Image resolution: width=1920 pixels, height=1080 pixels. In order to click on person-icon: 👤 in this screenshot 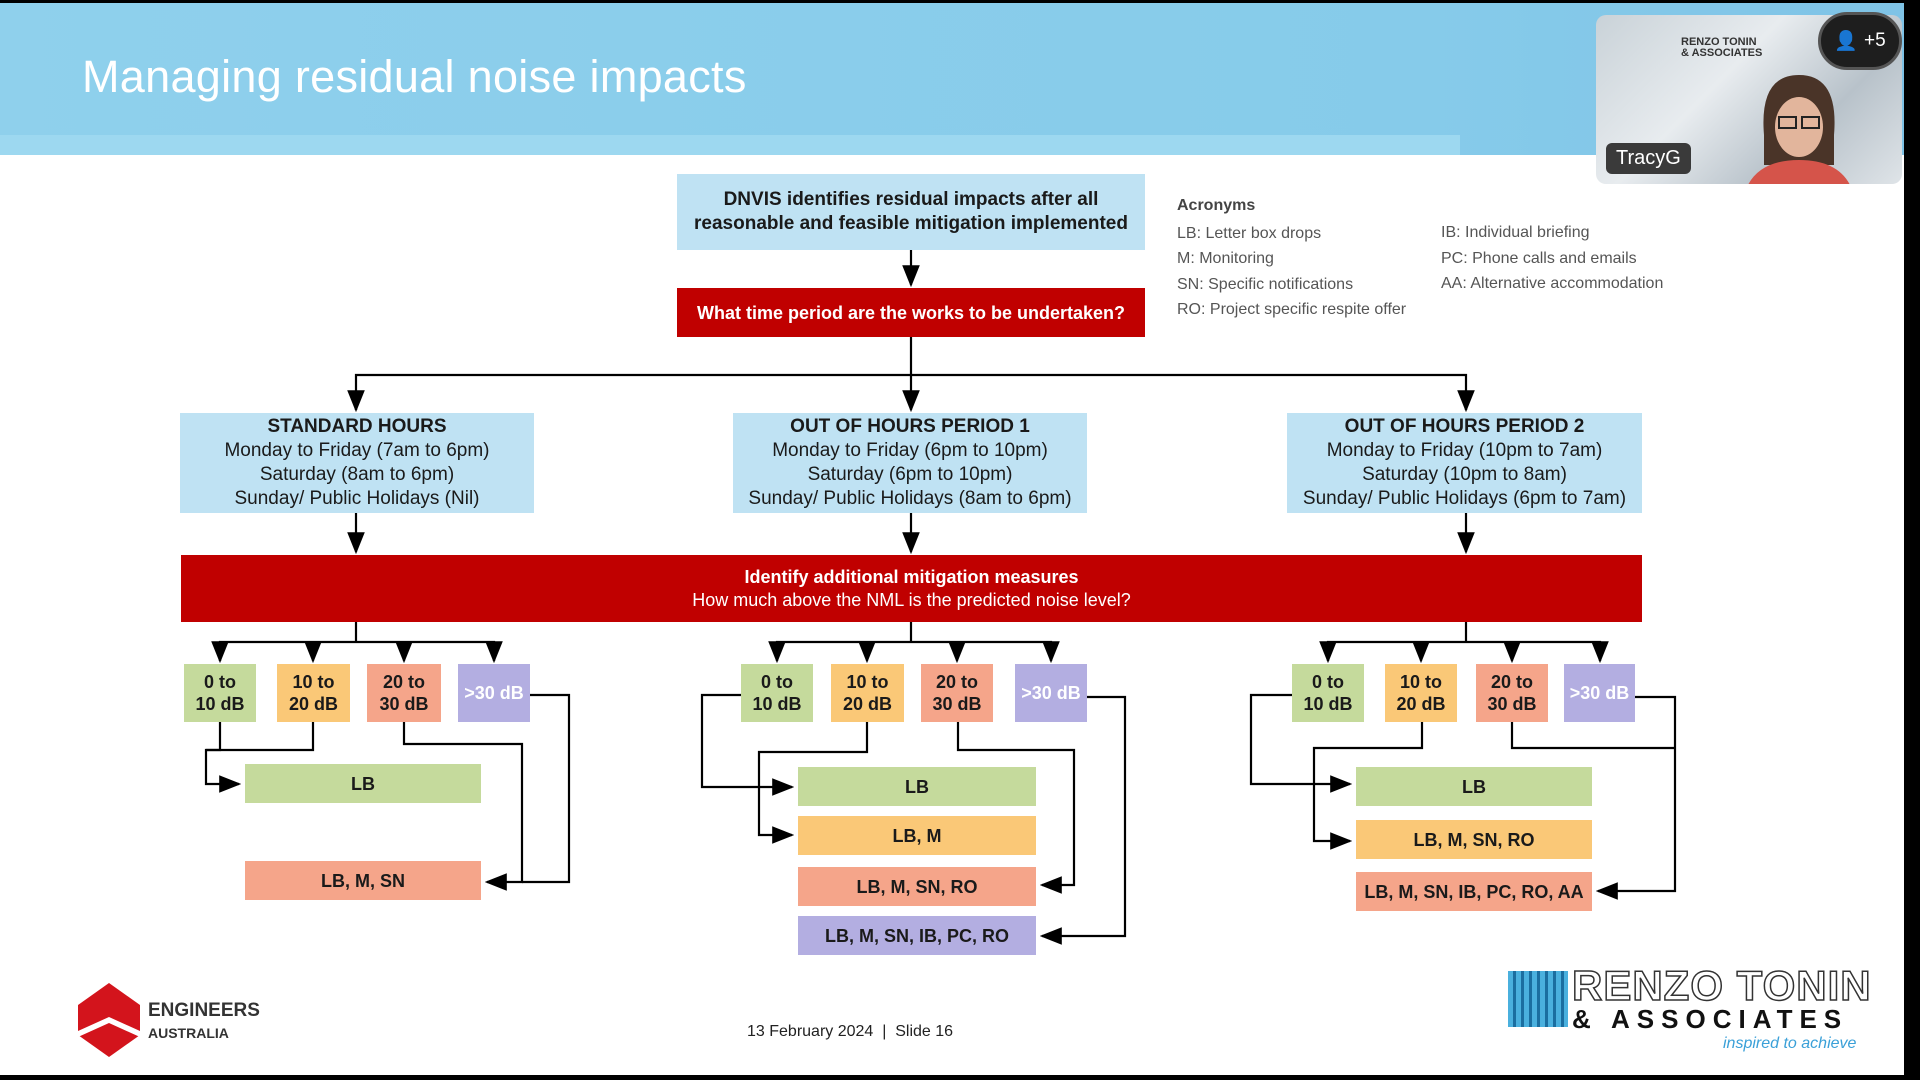, I will do `click(1846, 41)`.